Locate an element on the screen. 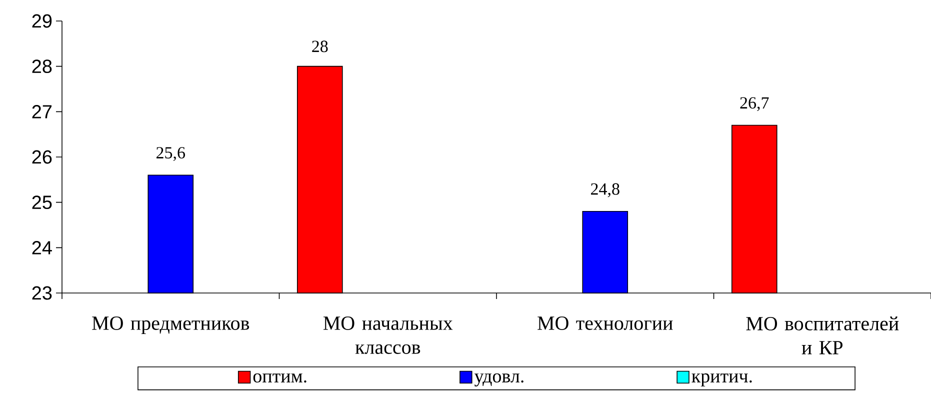 The width and height of the screenshot is (931, 417). data-label: 28 is located at coordinates (320, 46).